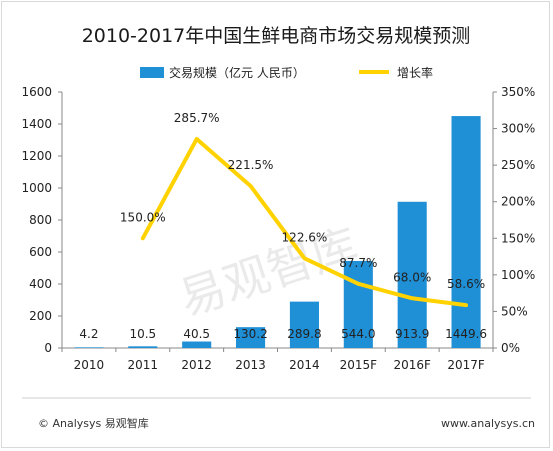  I want to click on growth-rate-label: 122.6%, so click(305, 237).